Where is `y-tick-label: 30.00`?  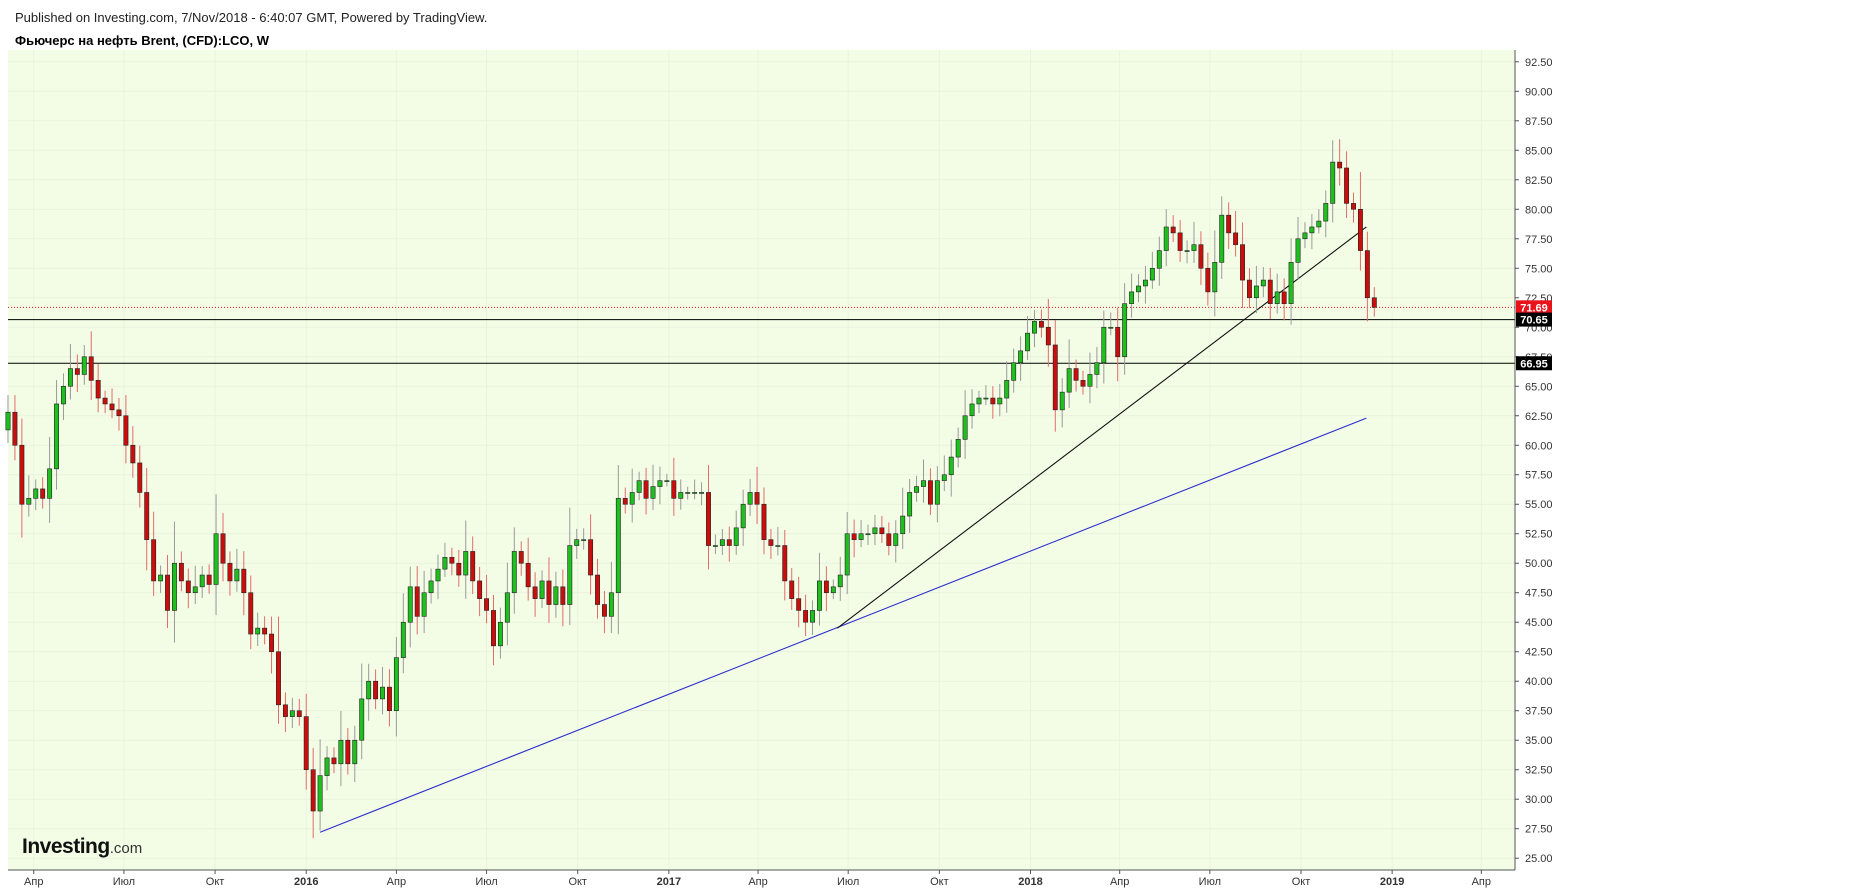
y-tick-label: 30.00 is located at coordinates (1539, 800).